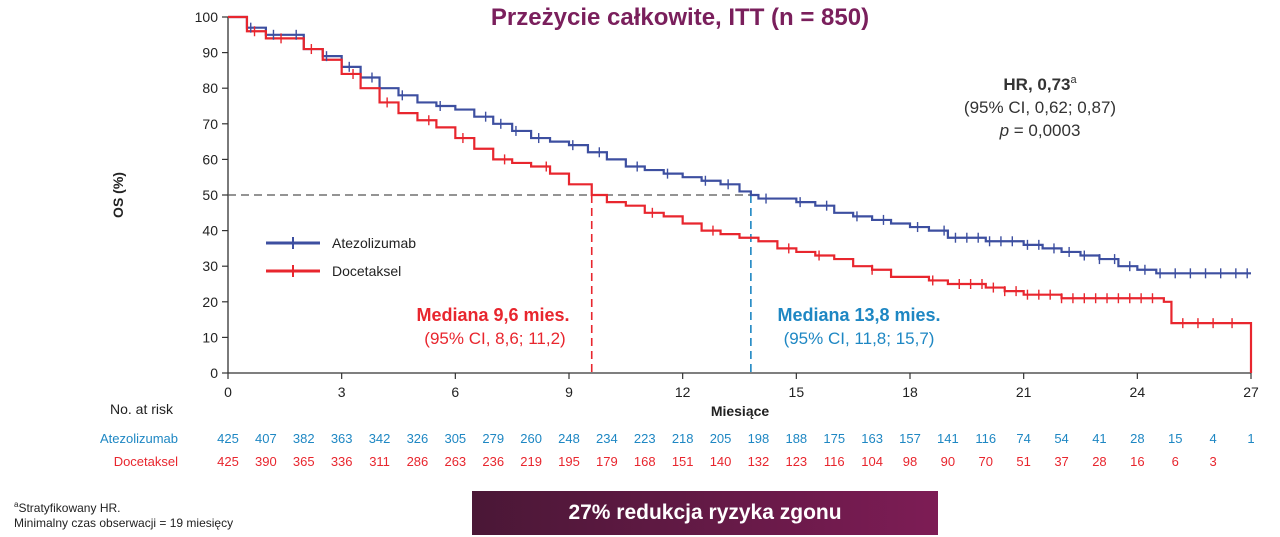  Describe the element at coordinates (124, 523) in the screenshot. I see `footnote-2: Minimalny czas obserwacji = 19 miesięcy` at that location.